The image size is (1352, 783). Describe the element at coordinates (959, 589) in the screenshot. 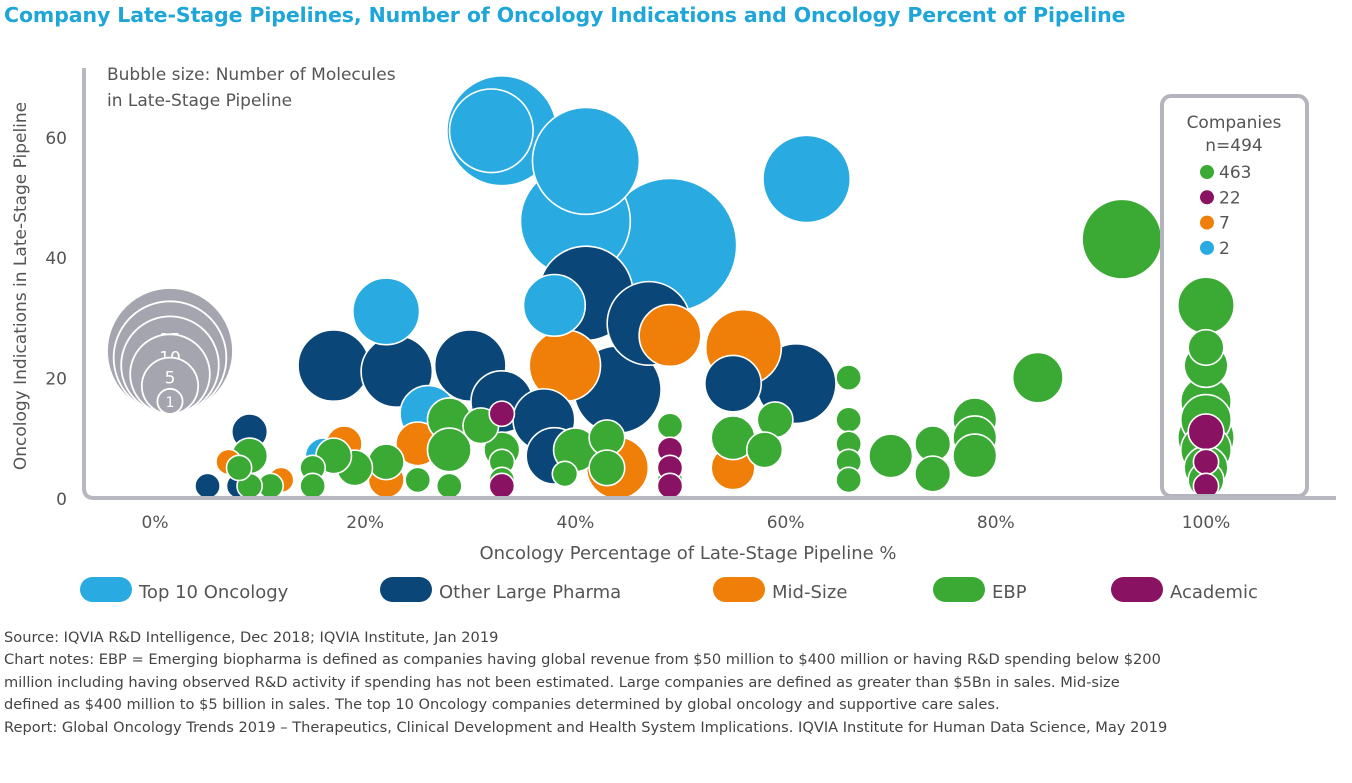

I see `legend-swatch-ebp` at that location.